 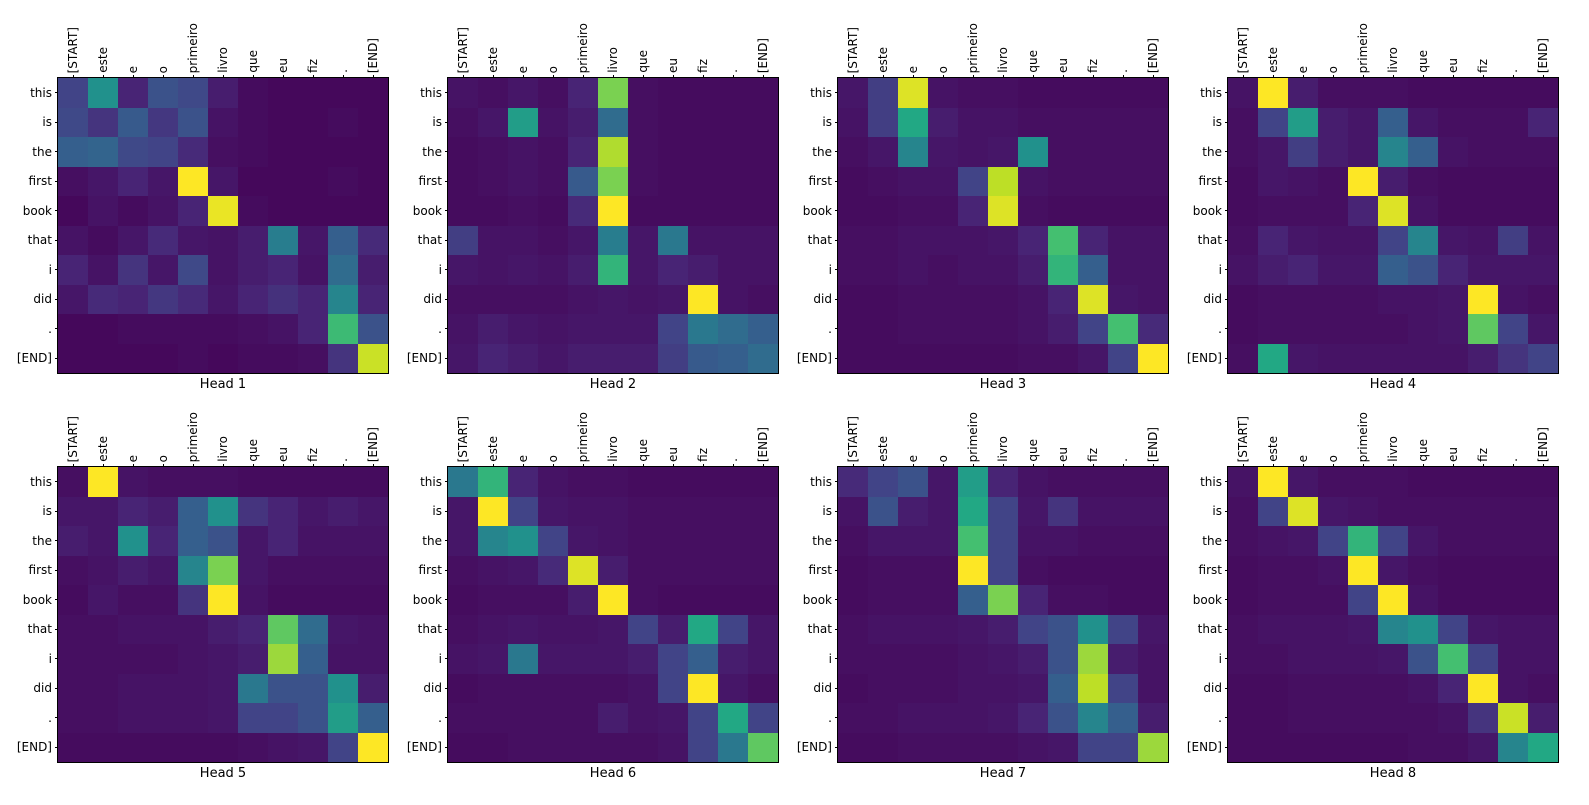 I want to click on y-tick-label: the, so click(x=432, y=540).